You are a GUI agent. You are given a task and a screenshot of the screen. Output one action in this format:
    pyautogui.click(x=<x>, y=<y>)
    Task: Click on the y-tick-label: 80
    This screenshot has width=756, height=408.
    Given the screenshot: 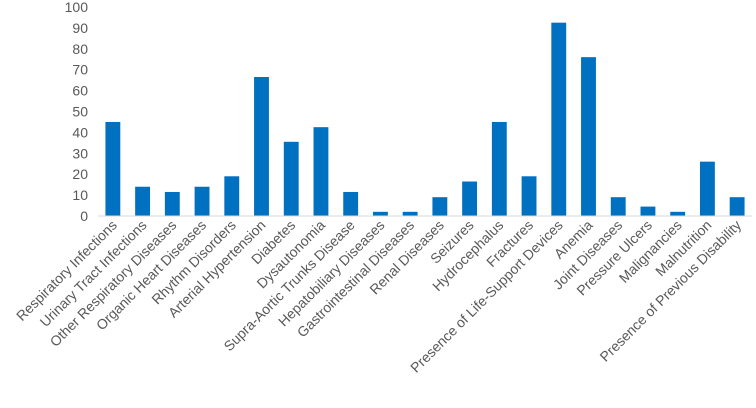 What is the action you would take?
    pyautogui.click(x=80, y=49)
    